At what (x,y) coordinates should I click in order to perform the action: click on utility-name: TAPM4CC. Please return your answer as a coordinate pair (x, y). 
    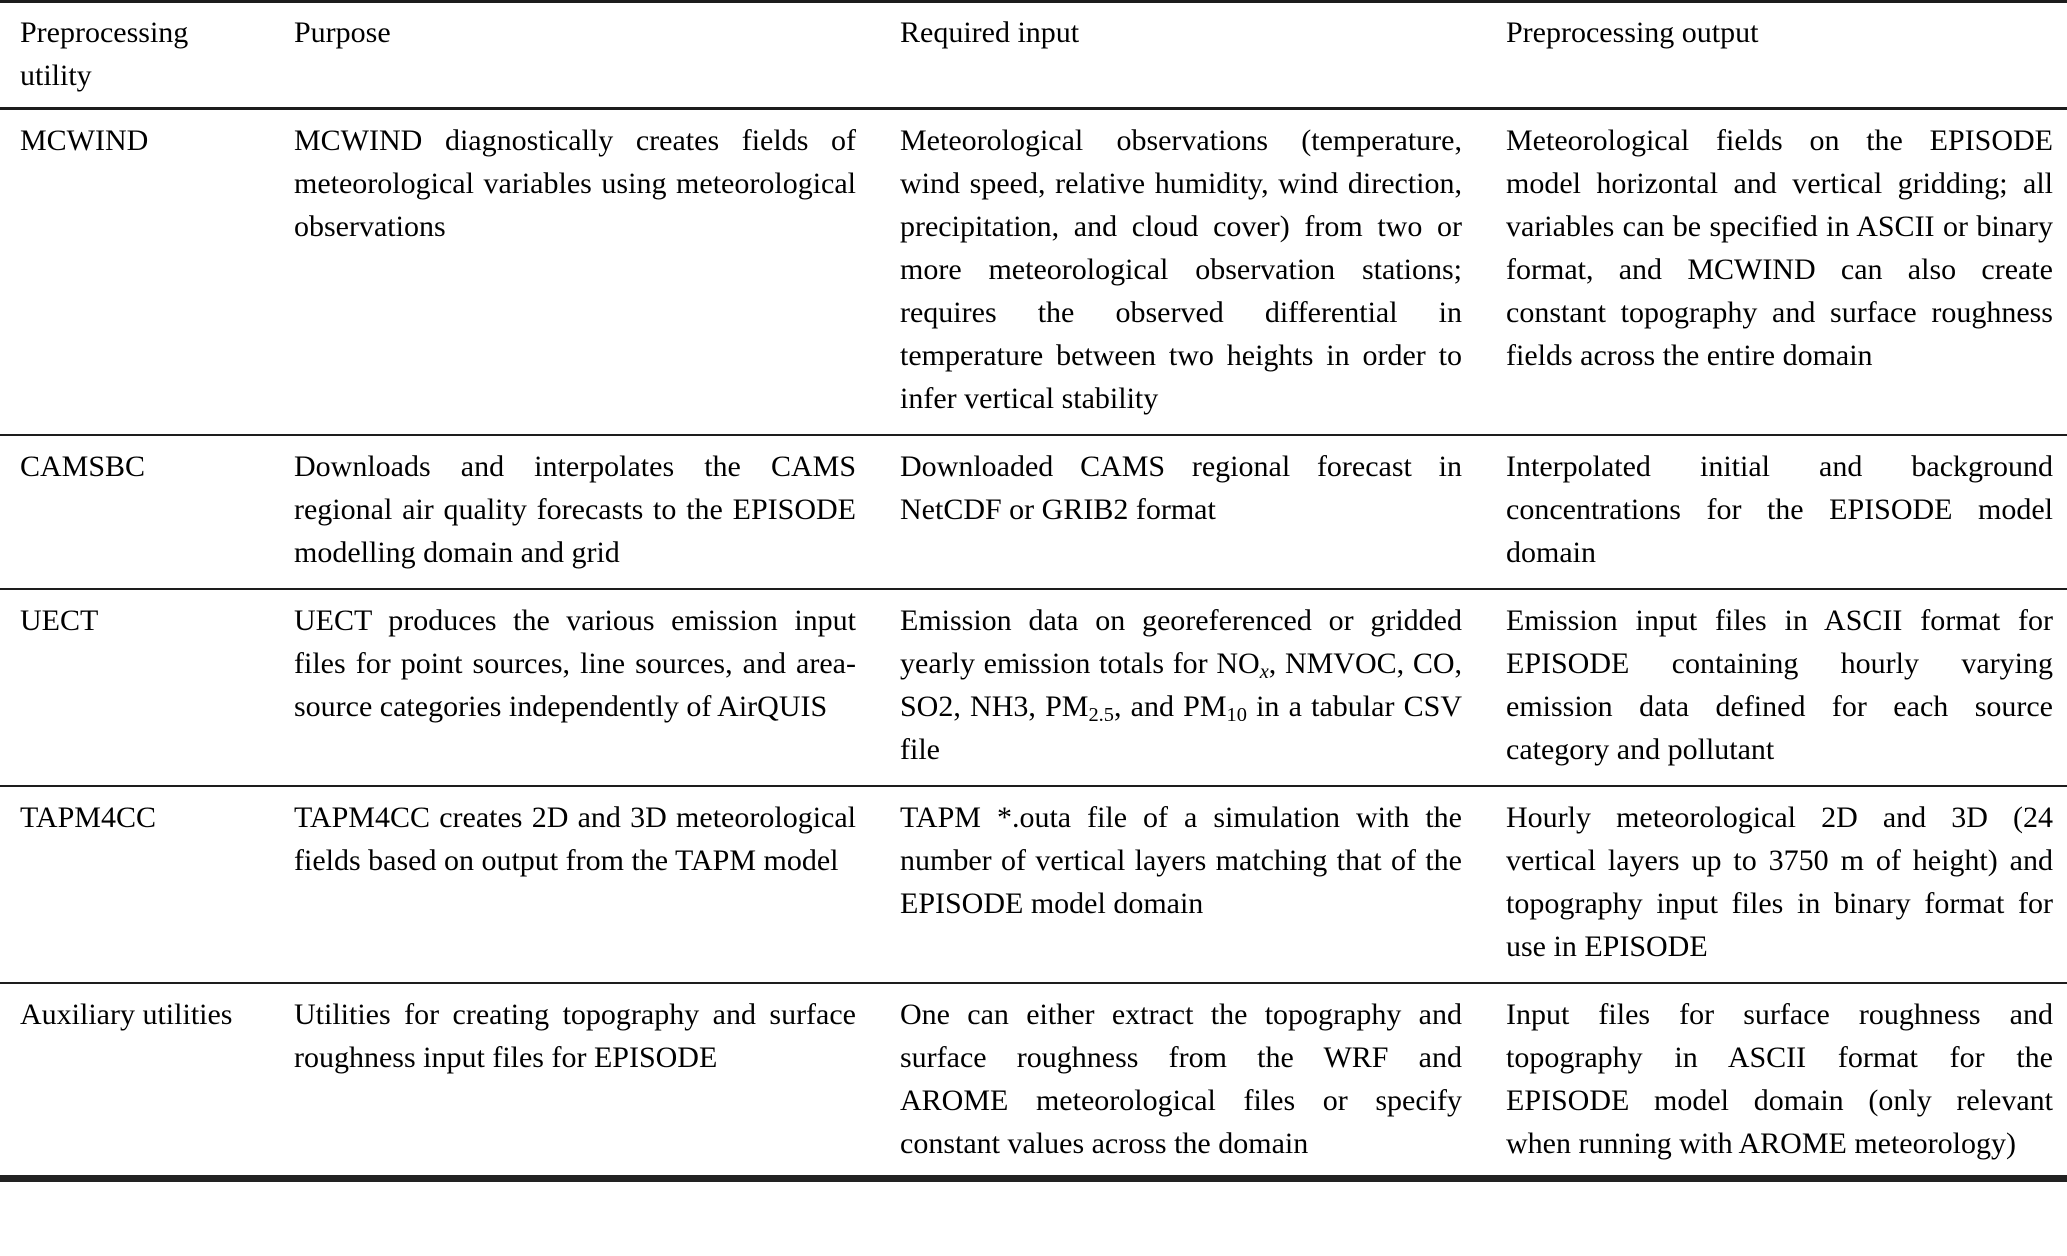
    Looking at the image, I should click on (88, 817).